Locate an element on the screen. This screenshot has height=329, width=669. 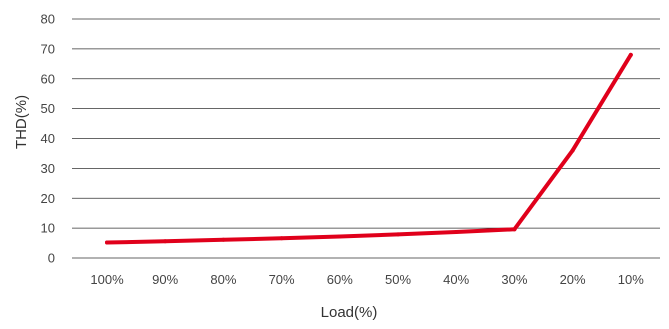
y-tick-label: 30 is located at coordinates (48, 168).